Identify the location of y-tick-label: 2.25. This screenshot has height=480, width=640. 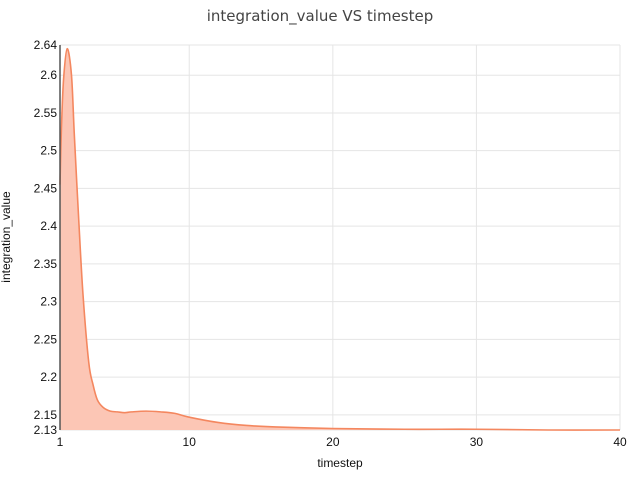
(46, 339).